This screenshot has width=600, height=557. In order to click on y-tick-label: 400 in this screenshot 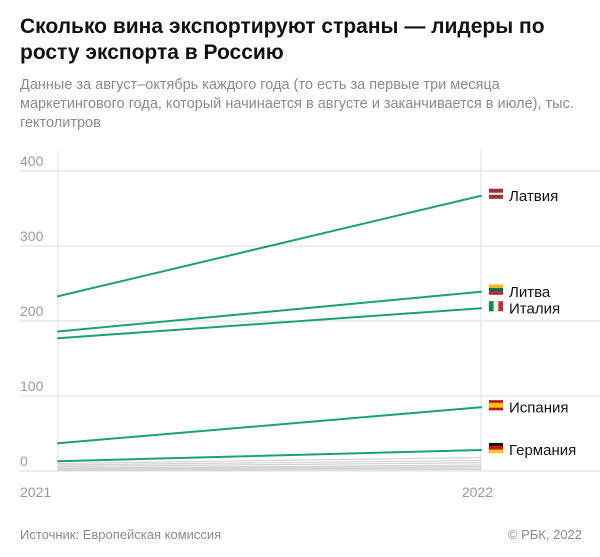, I will do `click(32, 161)`.